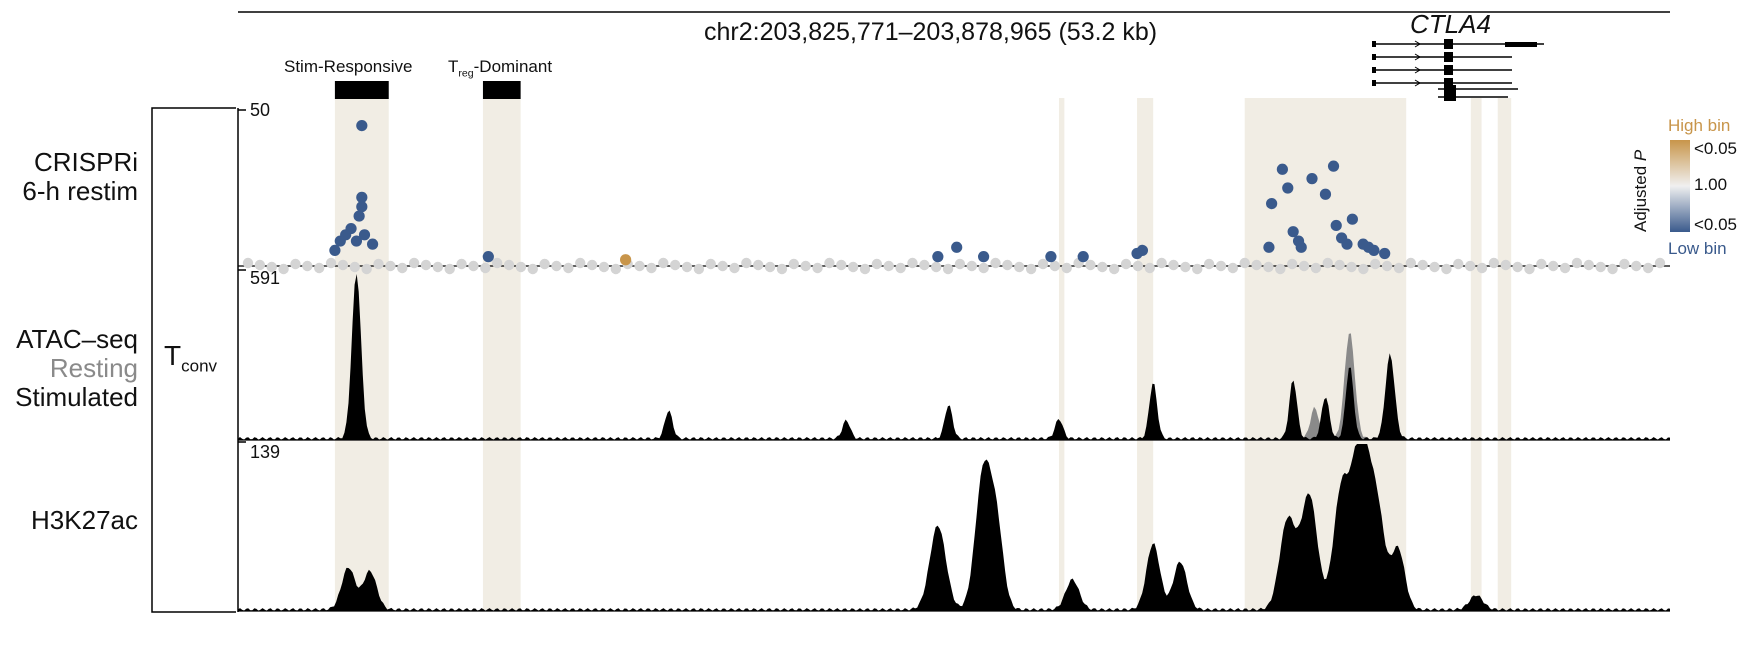 The width and height of the screenshot is (1748, 647). I want to click on legend-title: Adjusted P, so click(1641, 191).